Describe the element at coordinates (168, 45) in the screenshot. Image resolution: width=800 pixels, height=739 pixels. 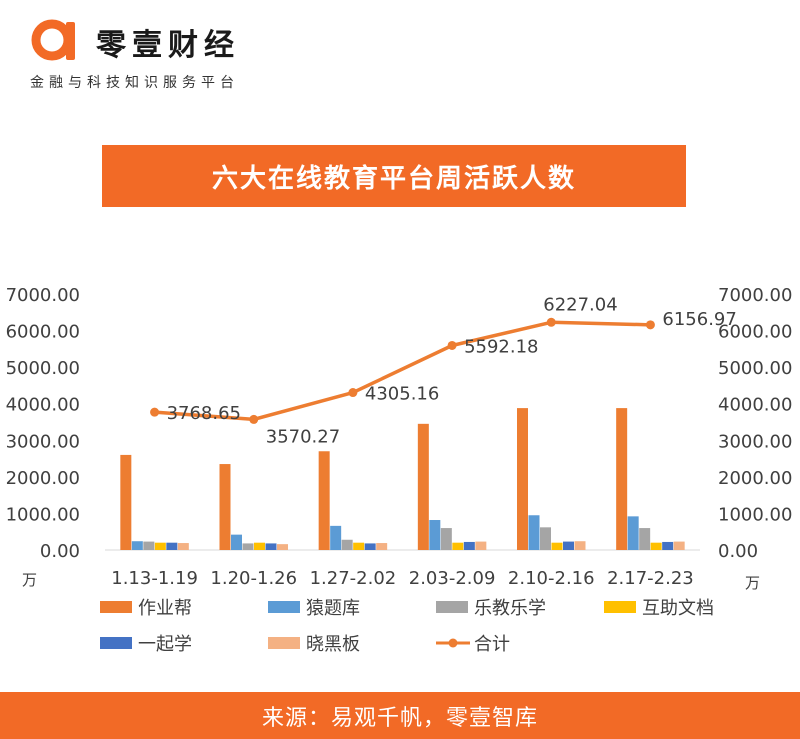
I see `brand-name: 零壹财经` at that location.